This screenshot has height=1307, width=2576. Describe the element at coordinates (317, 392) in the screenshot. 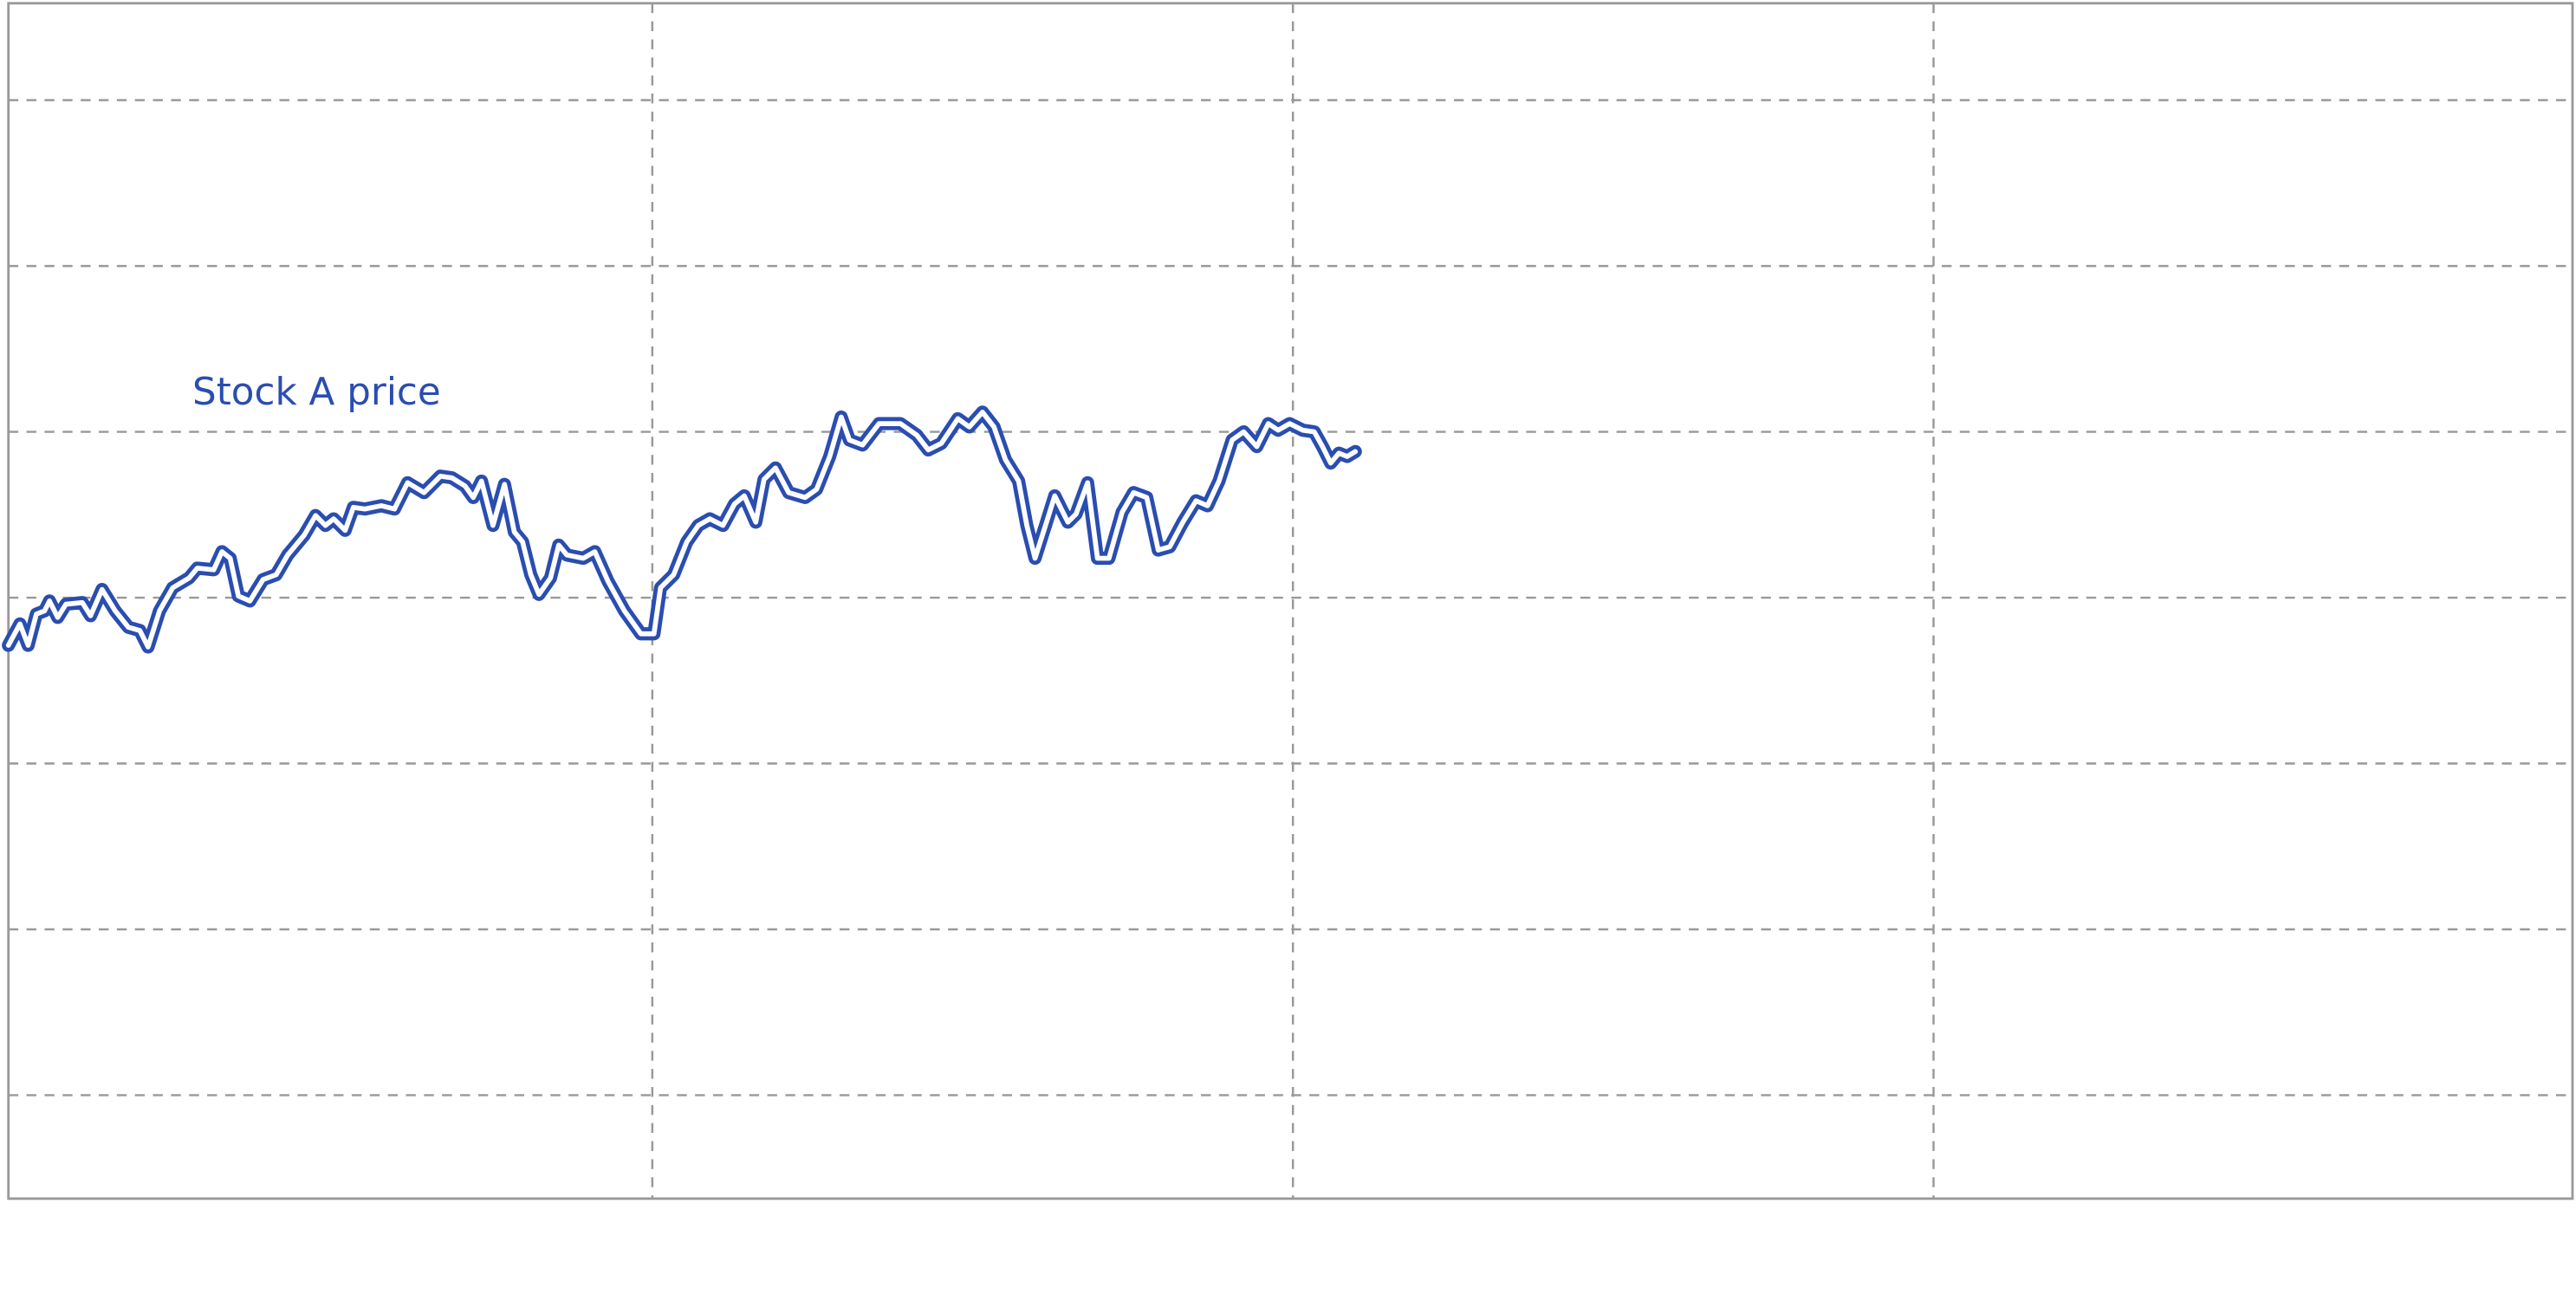

I see `series-label: Stock A price` at that location.